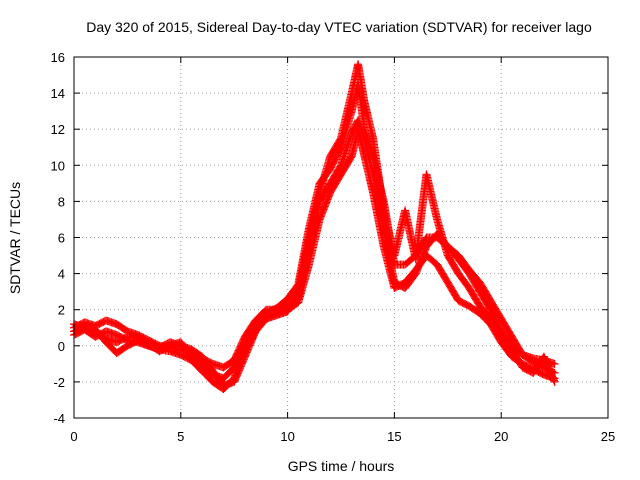 The height and width of the screenshot is (480, 640). What do you see at coordinates (61, 201) in the screenshot?
I see `y-tick-label: 8` at bounding box center [61, 201].